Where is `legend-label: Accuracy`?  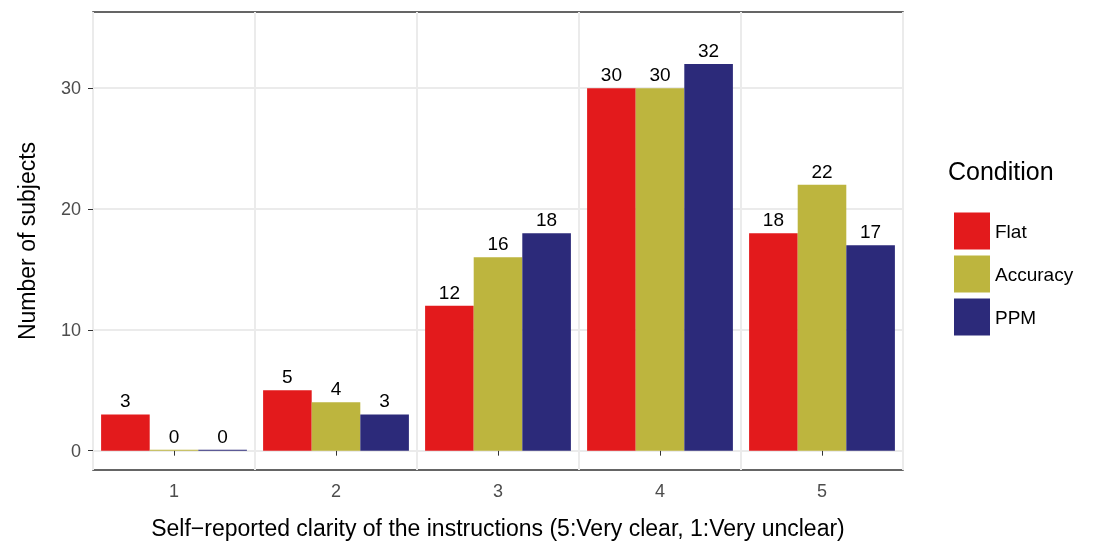 legend-label: Accuracy is located at coordinates (1034, 274).